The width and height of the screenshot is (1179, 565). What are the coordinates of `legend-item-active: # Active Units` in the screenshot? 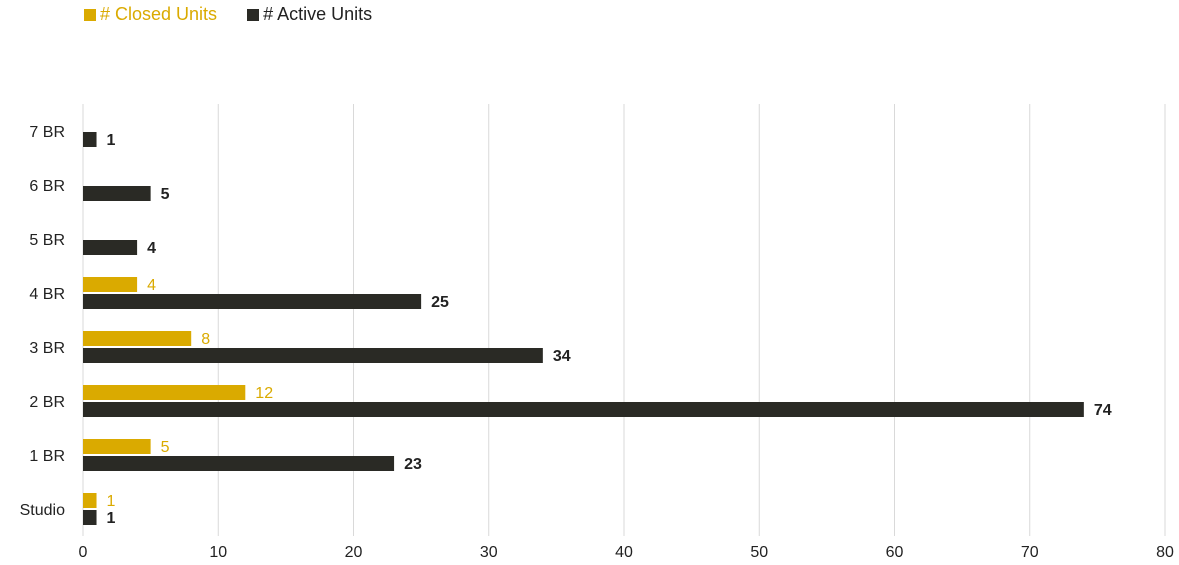 It's located at (309, 14).